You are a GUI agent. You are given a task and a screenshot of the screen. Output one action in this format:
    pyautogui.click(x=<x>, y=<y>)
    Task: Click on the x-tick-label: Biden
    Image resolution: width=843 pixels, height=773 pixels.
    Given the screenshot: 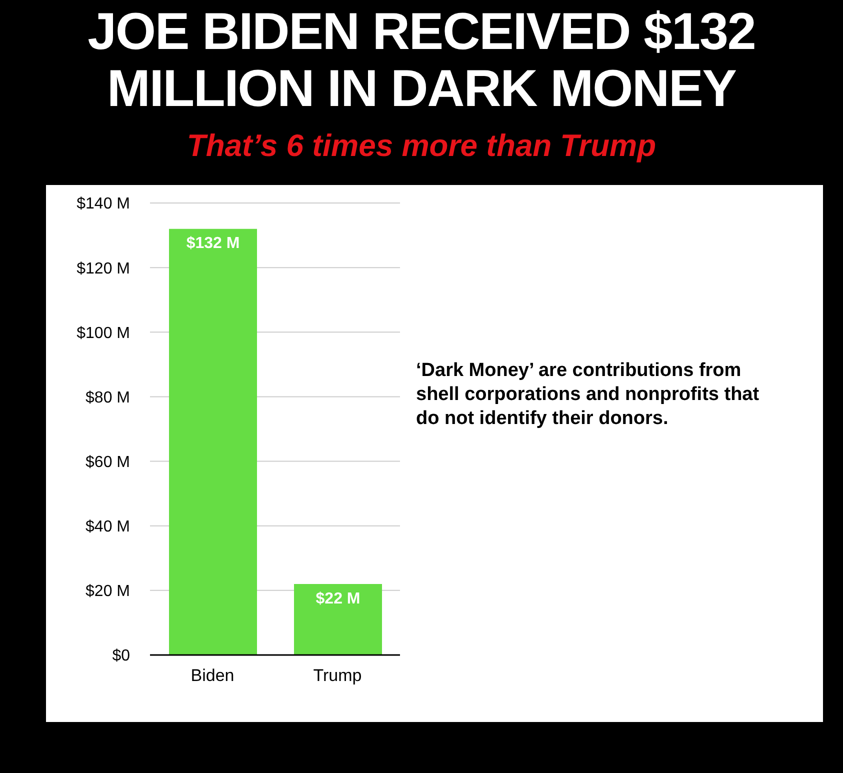 What is the action you would take?
    pyautogui.click(x=212, y=676)
    